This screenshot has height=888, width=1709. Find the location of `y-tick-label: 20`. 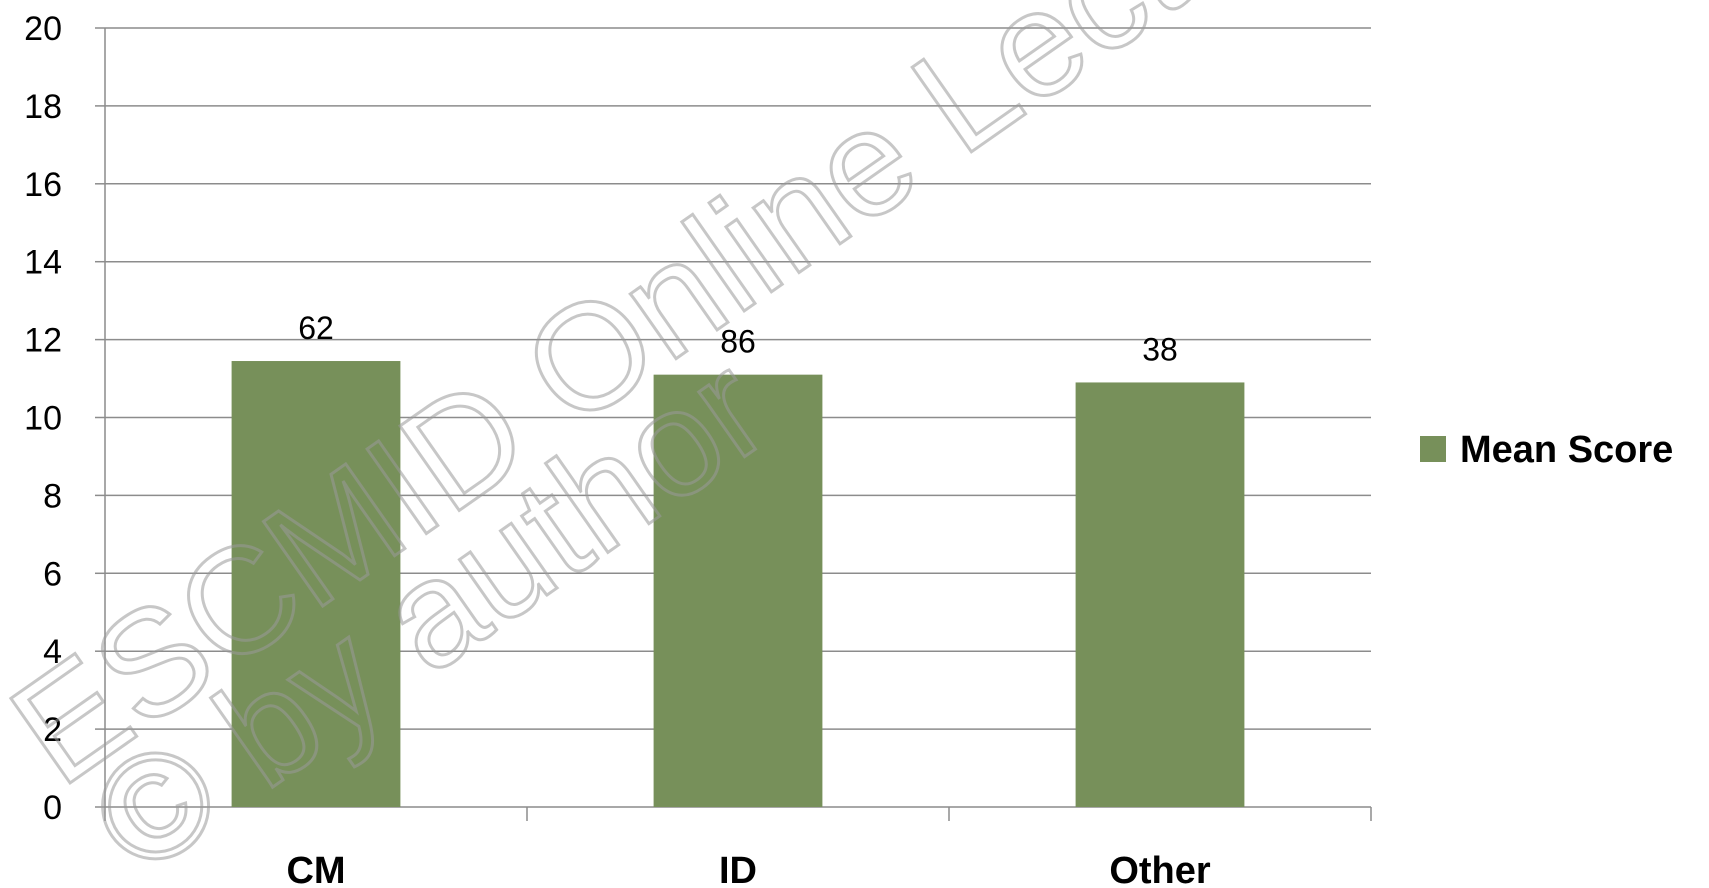

y-tick-label: 20 is located at coordinates (43, 29).